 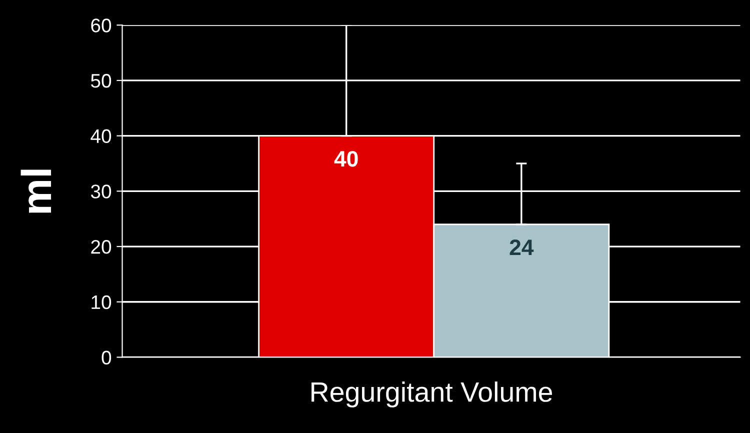 What do you see at coordinates (101, 136) in the screenshot?
I see `y-tick-label: 40` at bounding box center [101, 136].